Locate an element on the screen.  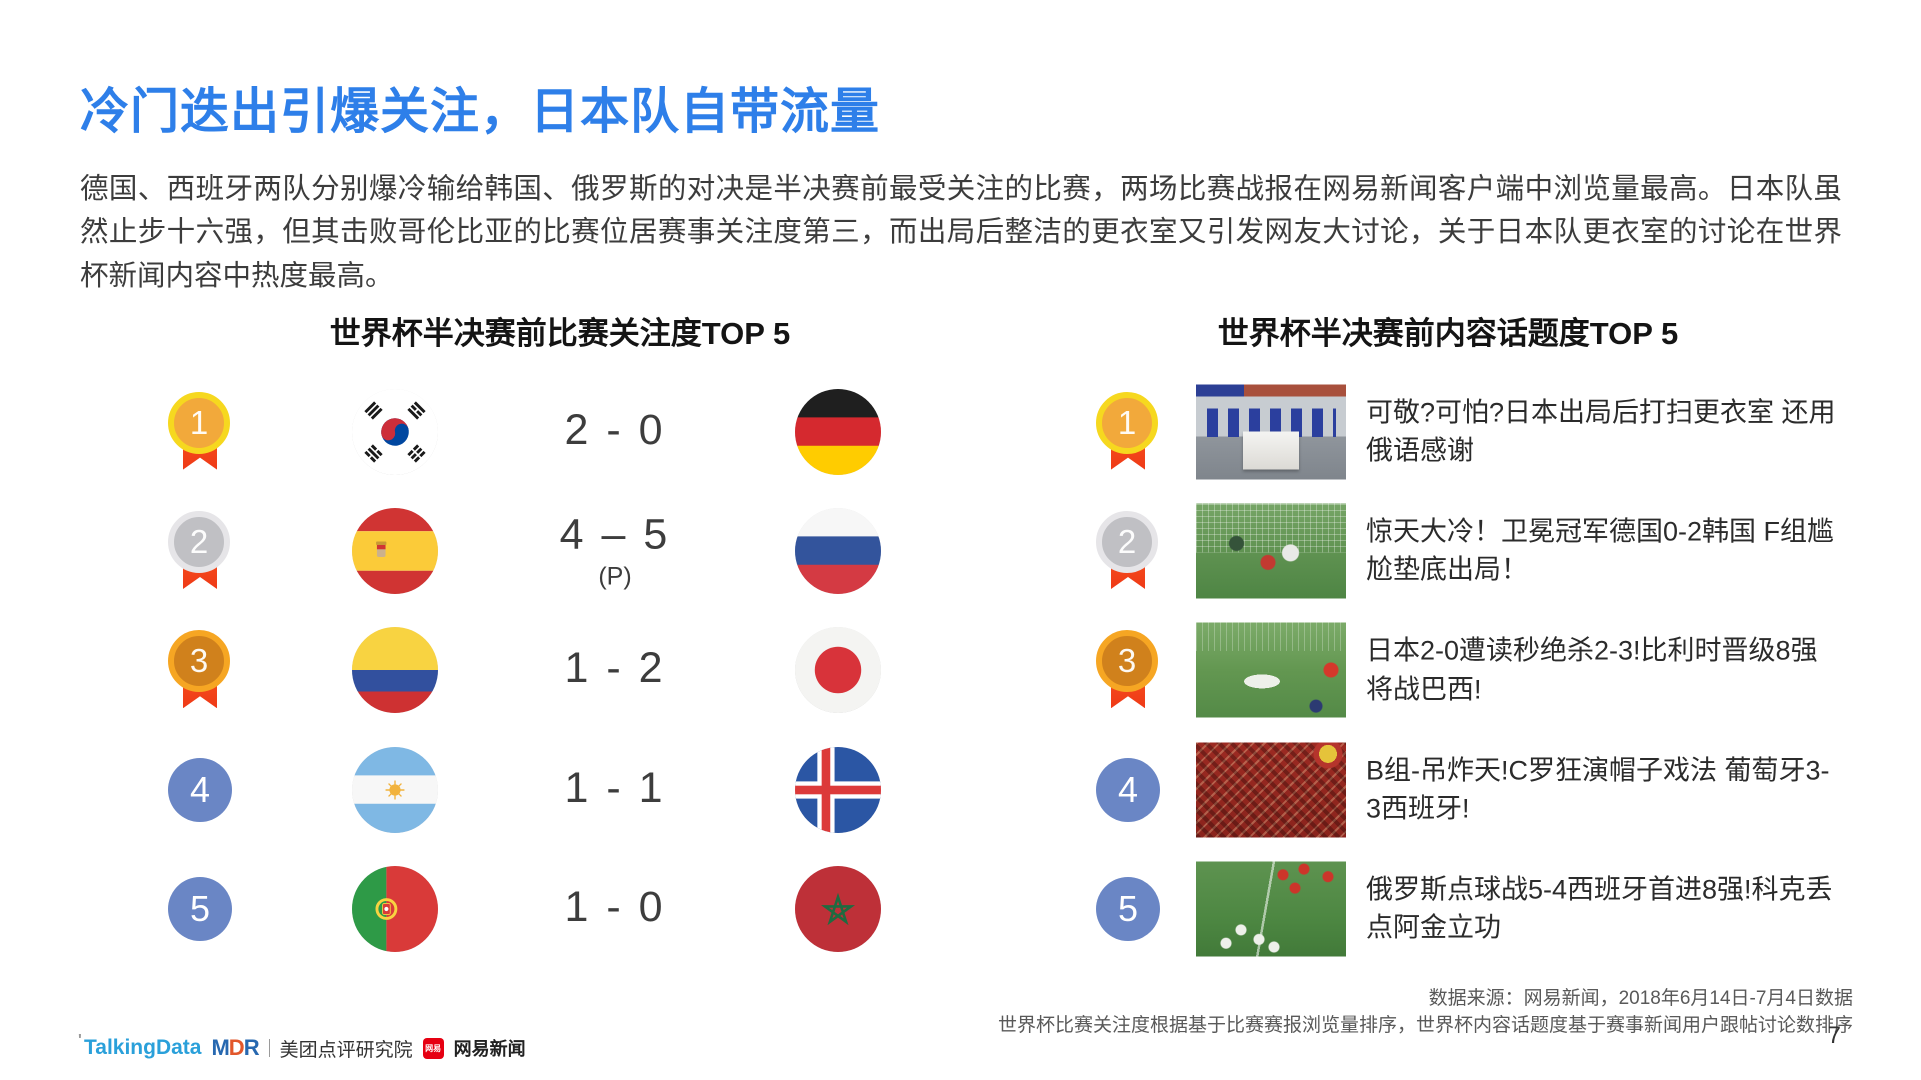
page-number: 7 is located at coordinates (1834, 1035).